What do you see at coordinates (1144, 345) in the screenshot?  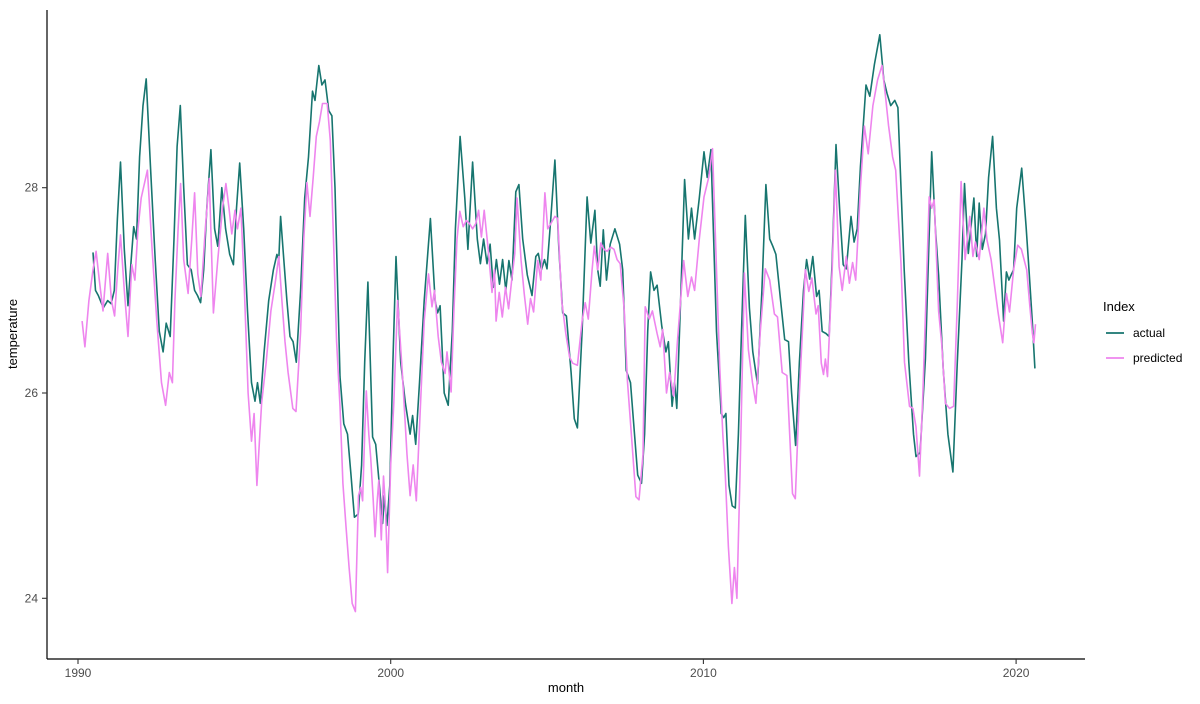 I see `legend-items: actual predicted` at bounding box center [1144, 345].